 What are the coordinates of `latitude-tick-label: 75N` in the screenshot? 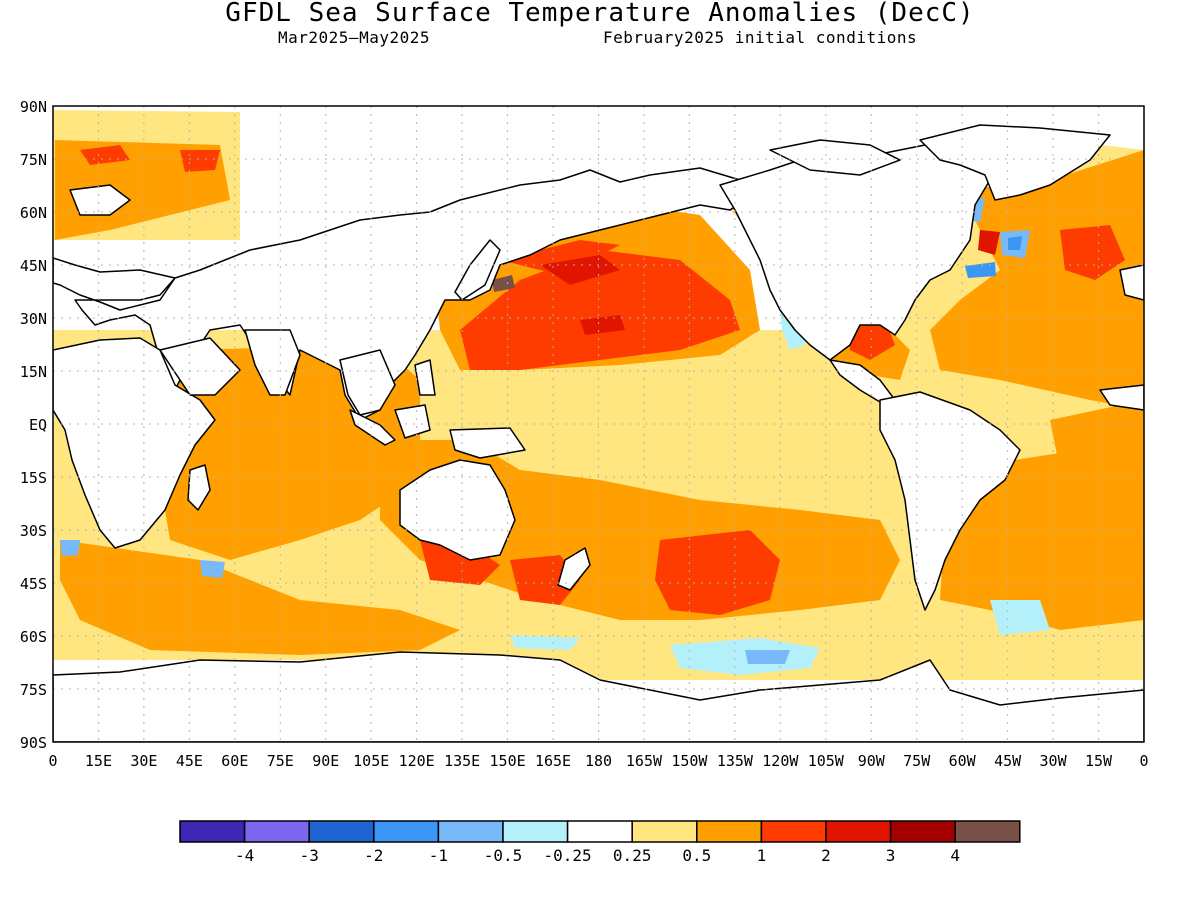 It's located at (33, 160).